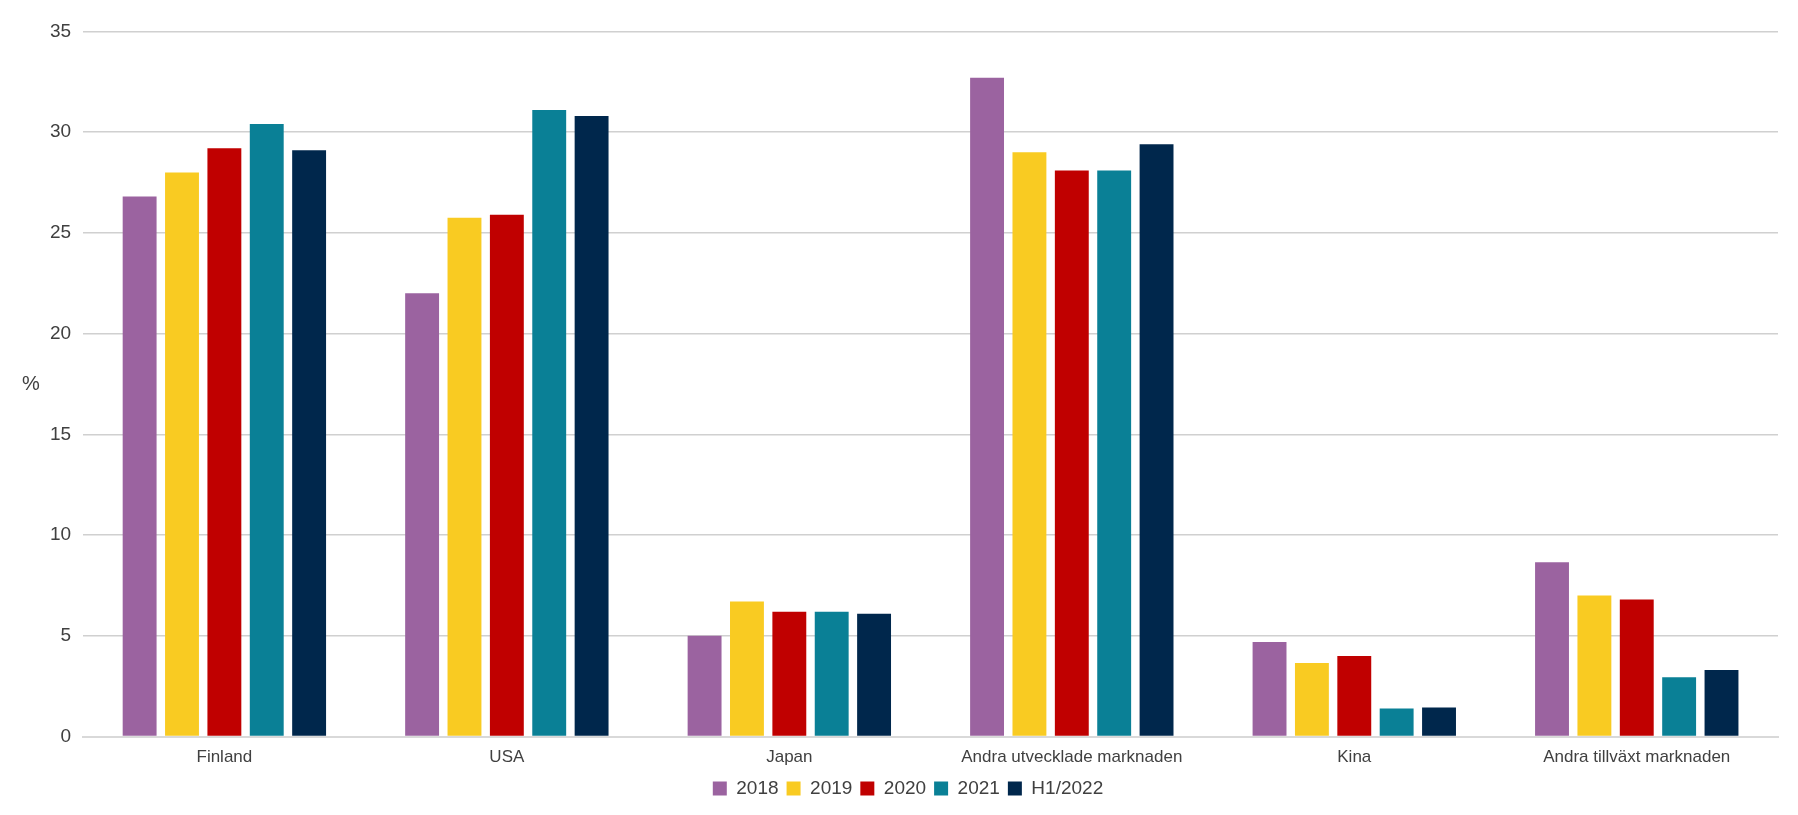 The image size is (1798, 815). Describe the element at coordinates (1067, 787) in the screenshot. I see `legend-label: H1/2022` at that location.